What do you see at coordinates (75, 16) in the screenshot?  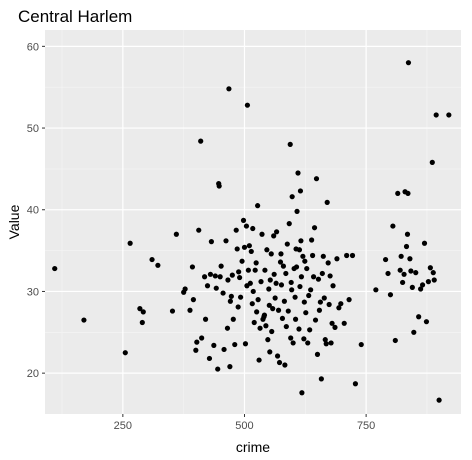 I see `chart-title: Central Harlem` at bounding box center [75, 16].